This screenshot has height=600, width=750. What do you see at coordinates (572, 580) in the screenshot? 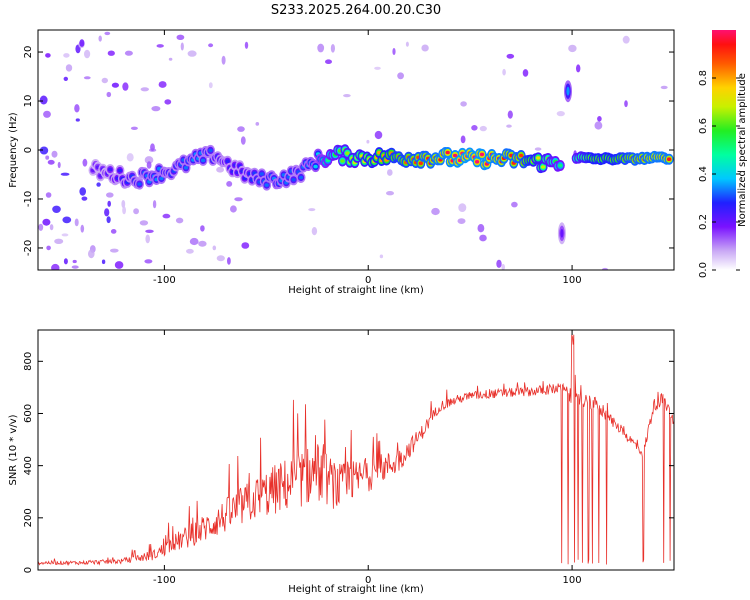
I see `x-tick-label: 100` at bounding box center [572, 580].